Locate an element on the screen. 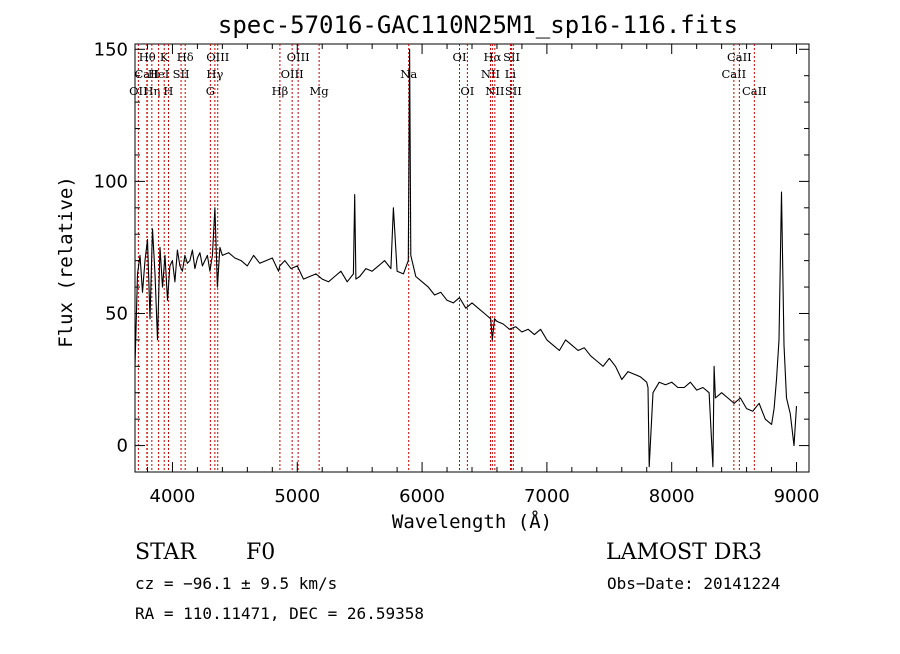  line-label-0: OII is located at coordinates (138, 91).